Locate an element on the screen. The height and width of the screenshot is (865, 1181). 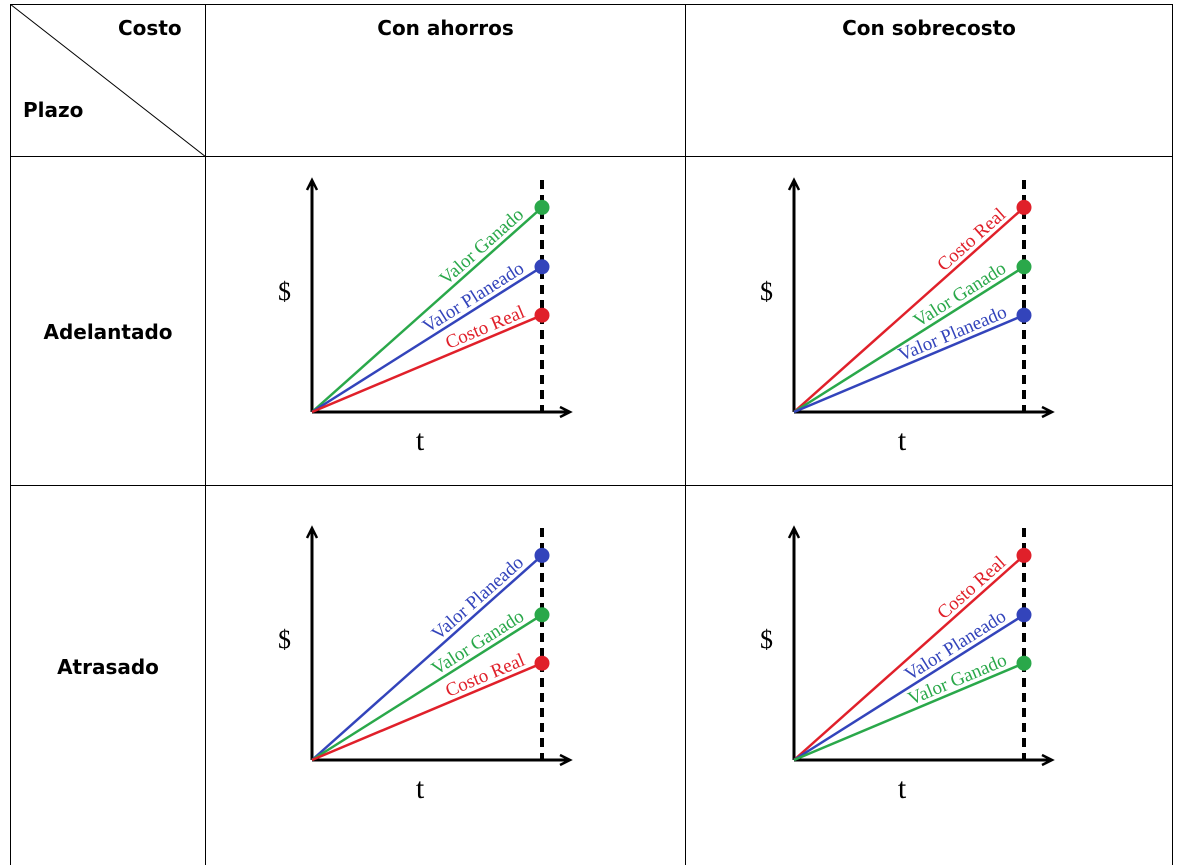
table-border-header-bottom is located at coordinates (591, 156).